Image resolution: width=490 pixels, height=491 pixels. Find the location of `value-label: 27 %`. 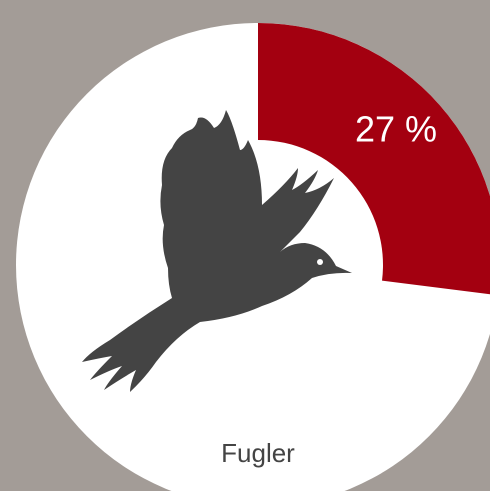

value-label: 27 % is located at coordinates (396, 129).